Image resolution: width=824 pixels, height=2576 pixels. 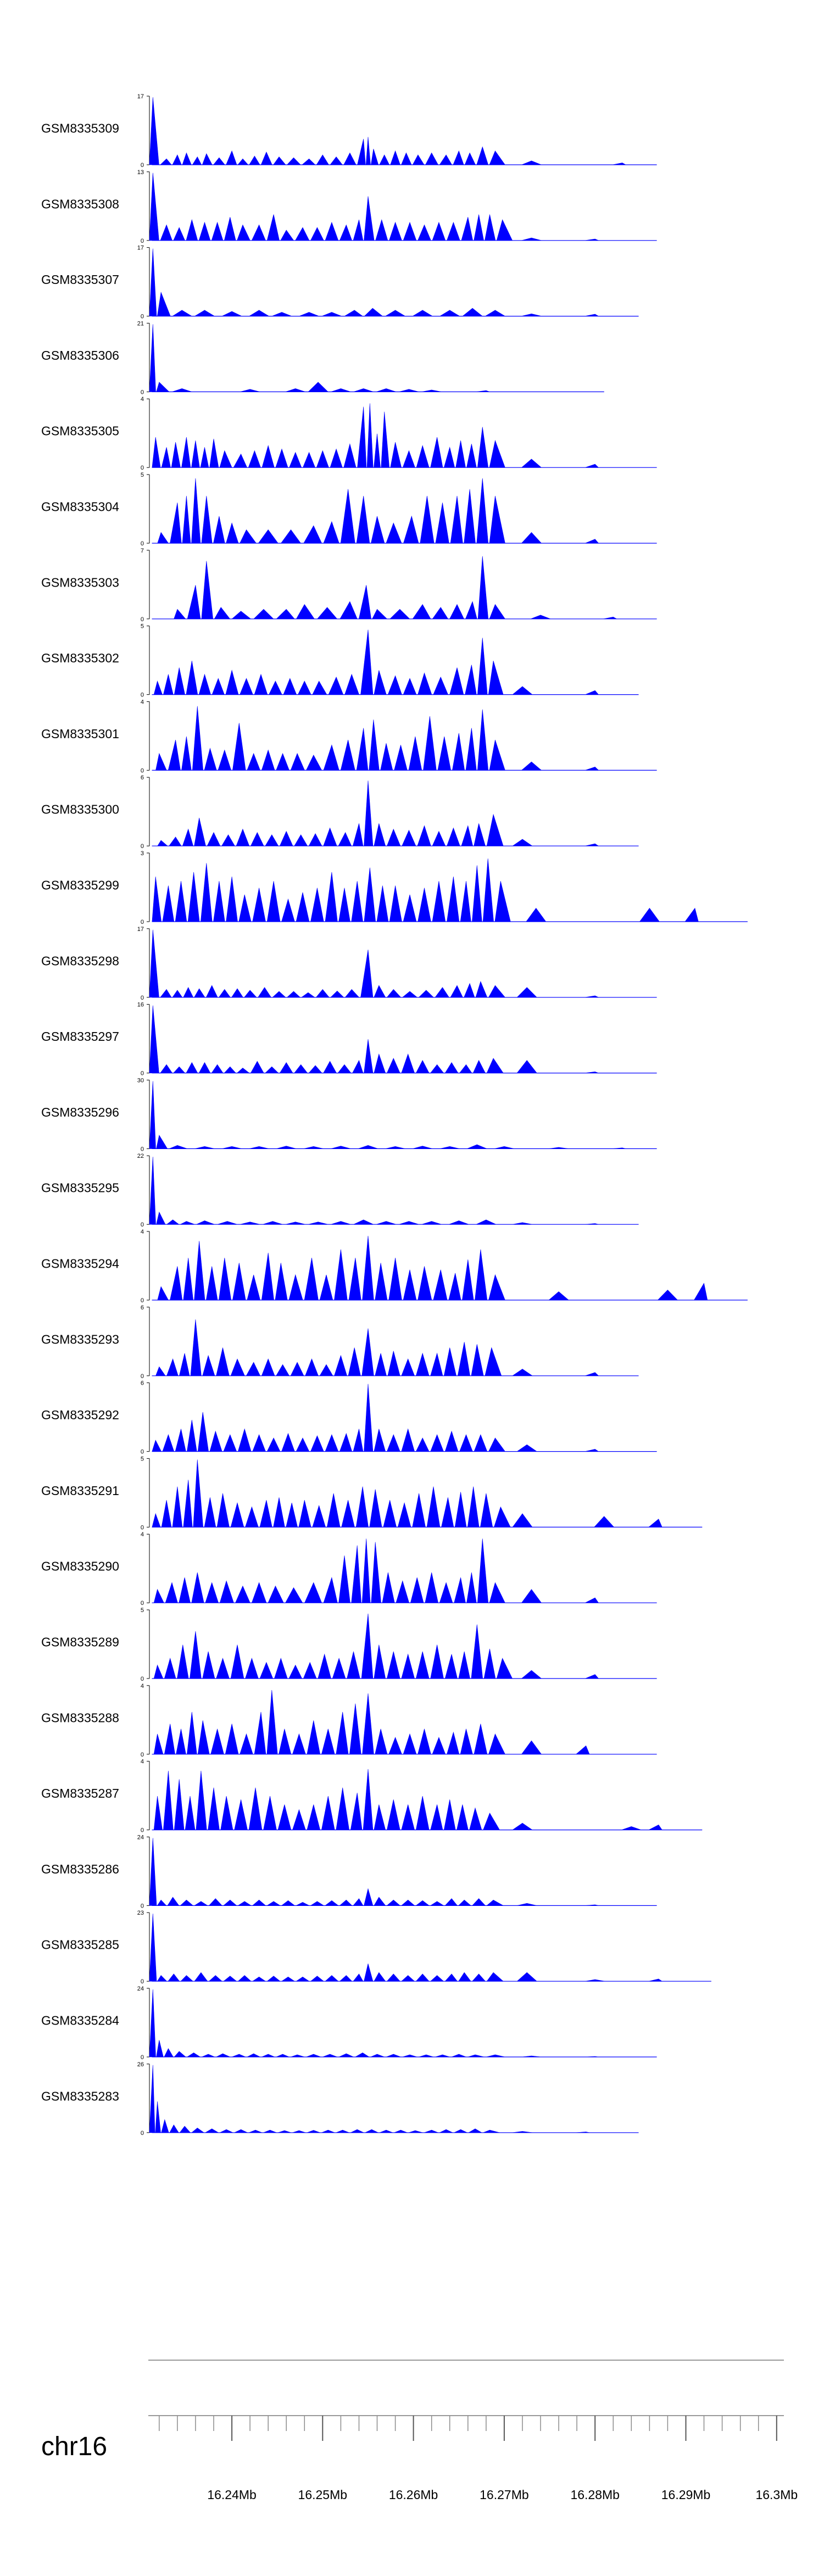 I want to click on track-GSM8335283: GSM8335283 26 0, so click(x=340, y=2099).